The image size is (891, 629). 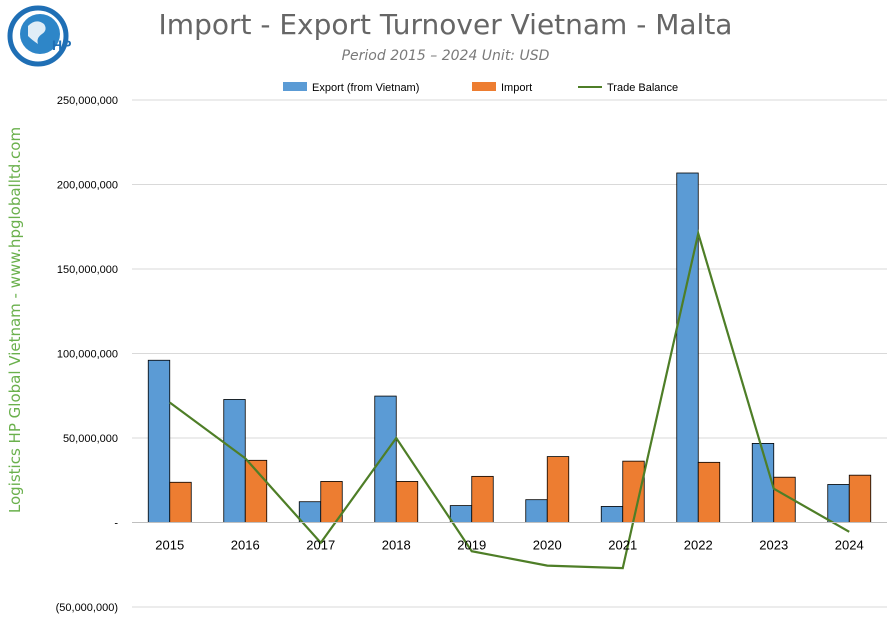 What do you see at coordinates (61, 45) in the screenshot?
I see `logo-text: HP` at bounding box center [61, 45].